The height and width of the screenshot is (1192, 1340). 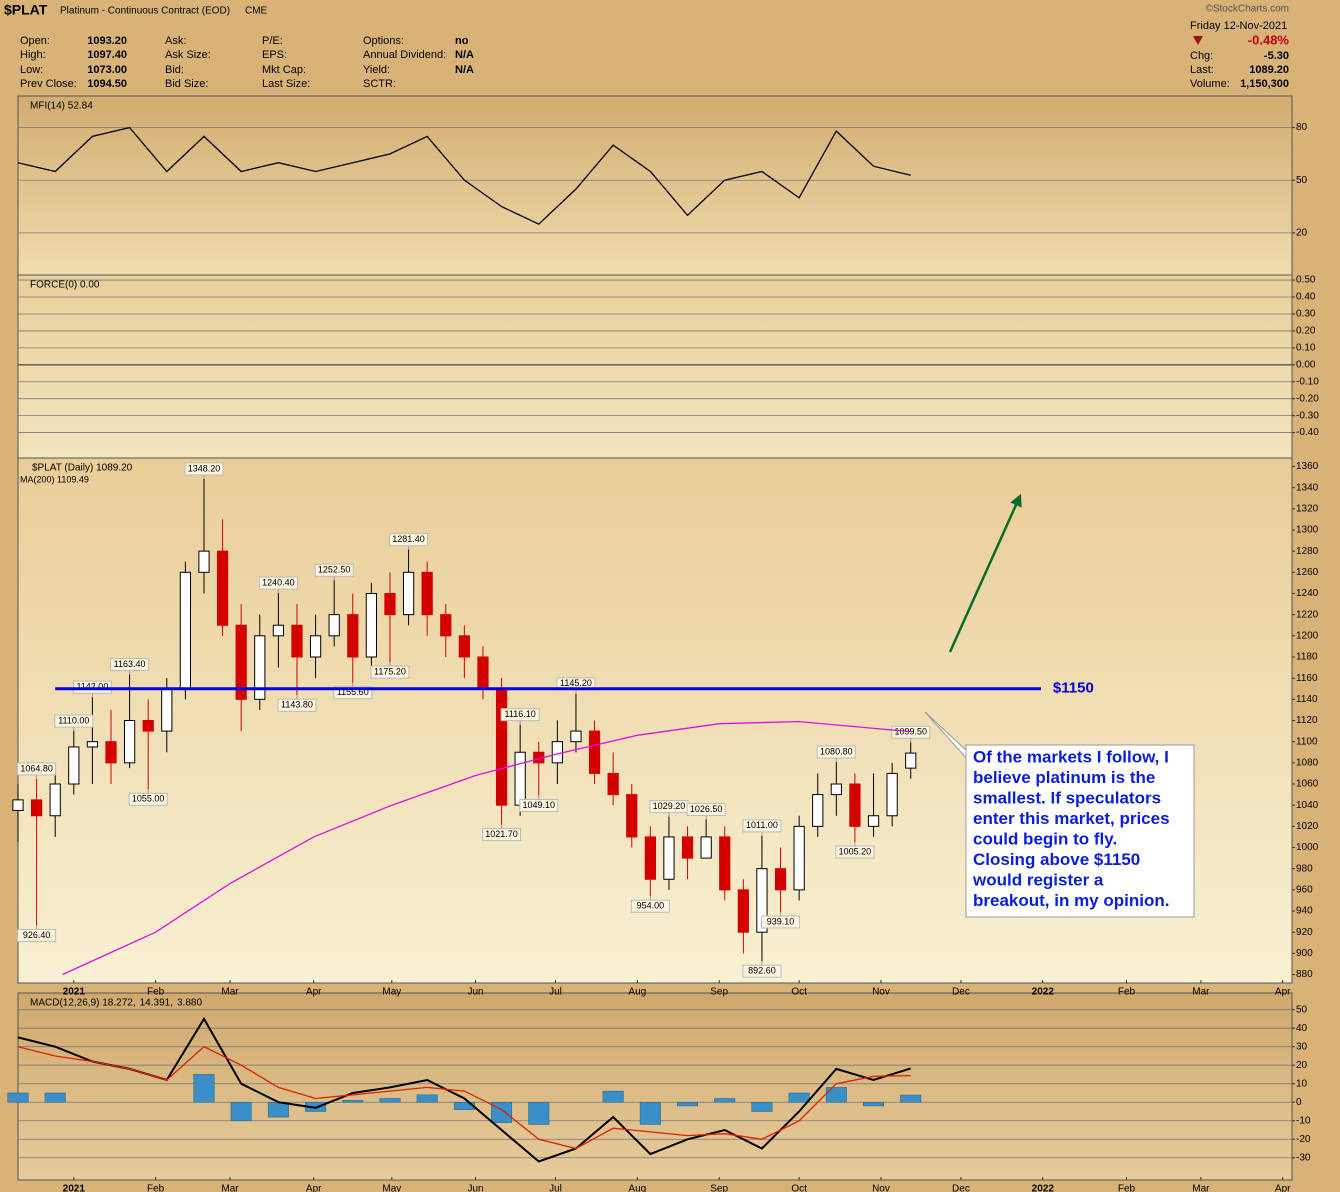 What do you see at coordinates (174, 70) in the screenshot?
I see `quote-label: Bid:` at bounding box center [174, 70].